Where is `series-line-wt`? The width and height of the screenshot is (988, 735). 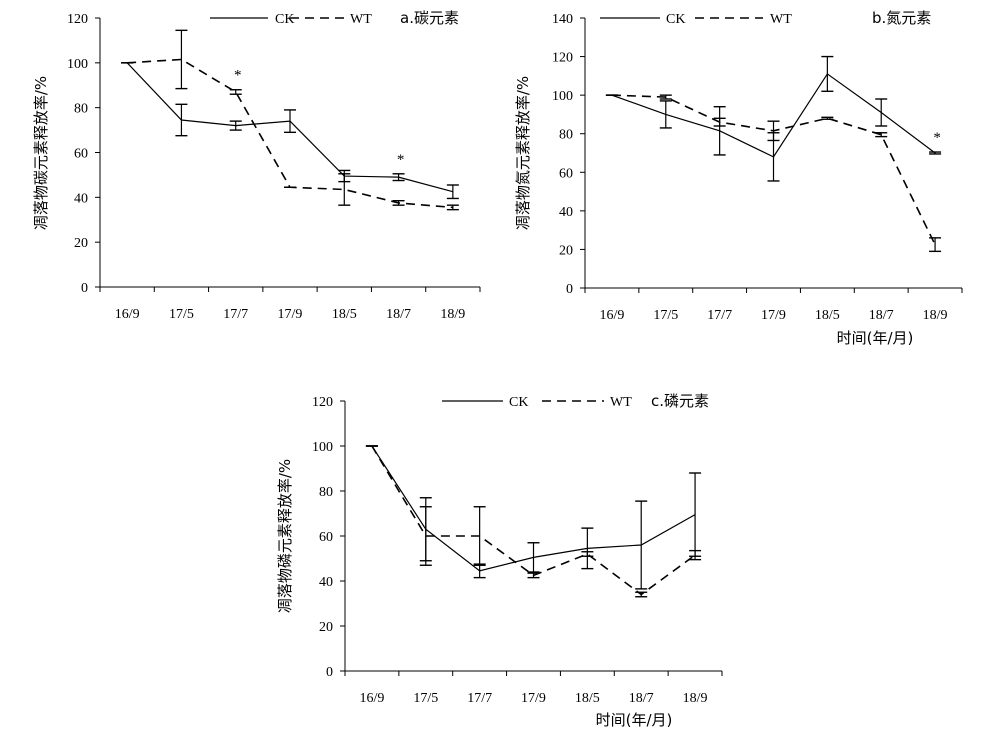
series-line-wt is located at coordinates (290, 133).